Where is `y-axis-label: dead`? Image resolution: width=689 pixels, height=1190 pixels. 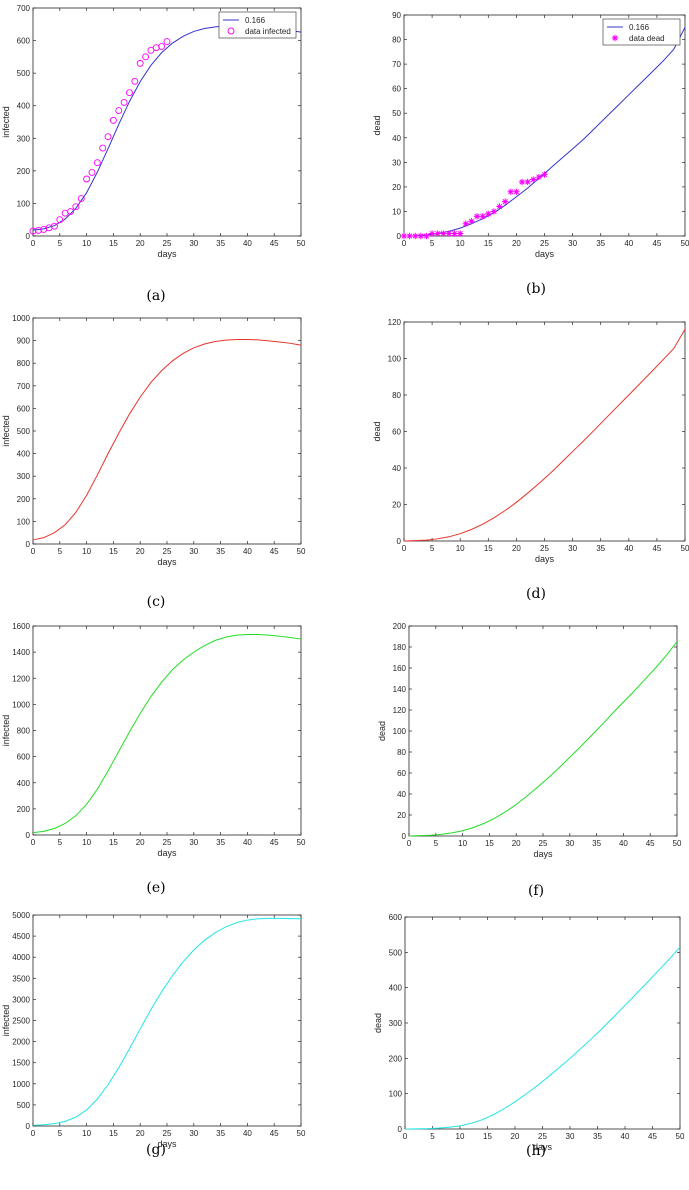
y-axis-label: dead is located at coordinates (378, 1023).